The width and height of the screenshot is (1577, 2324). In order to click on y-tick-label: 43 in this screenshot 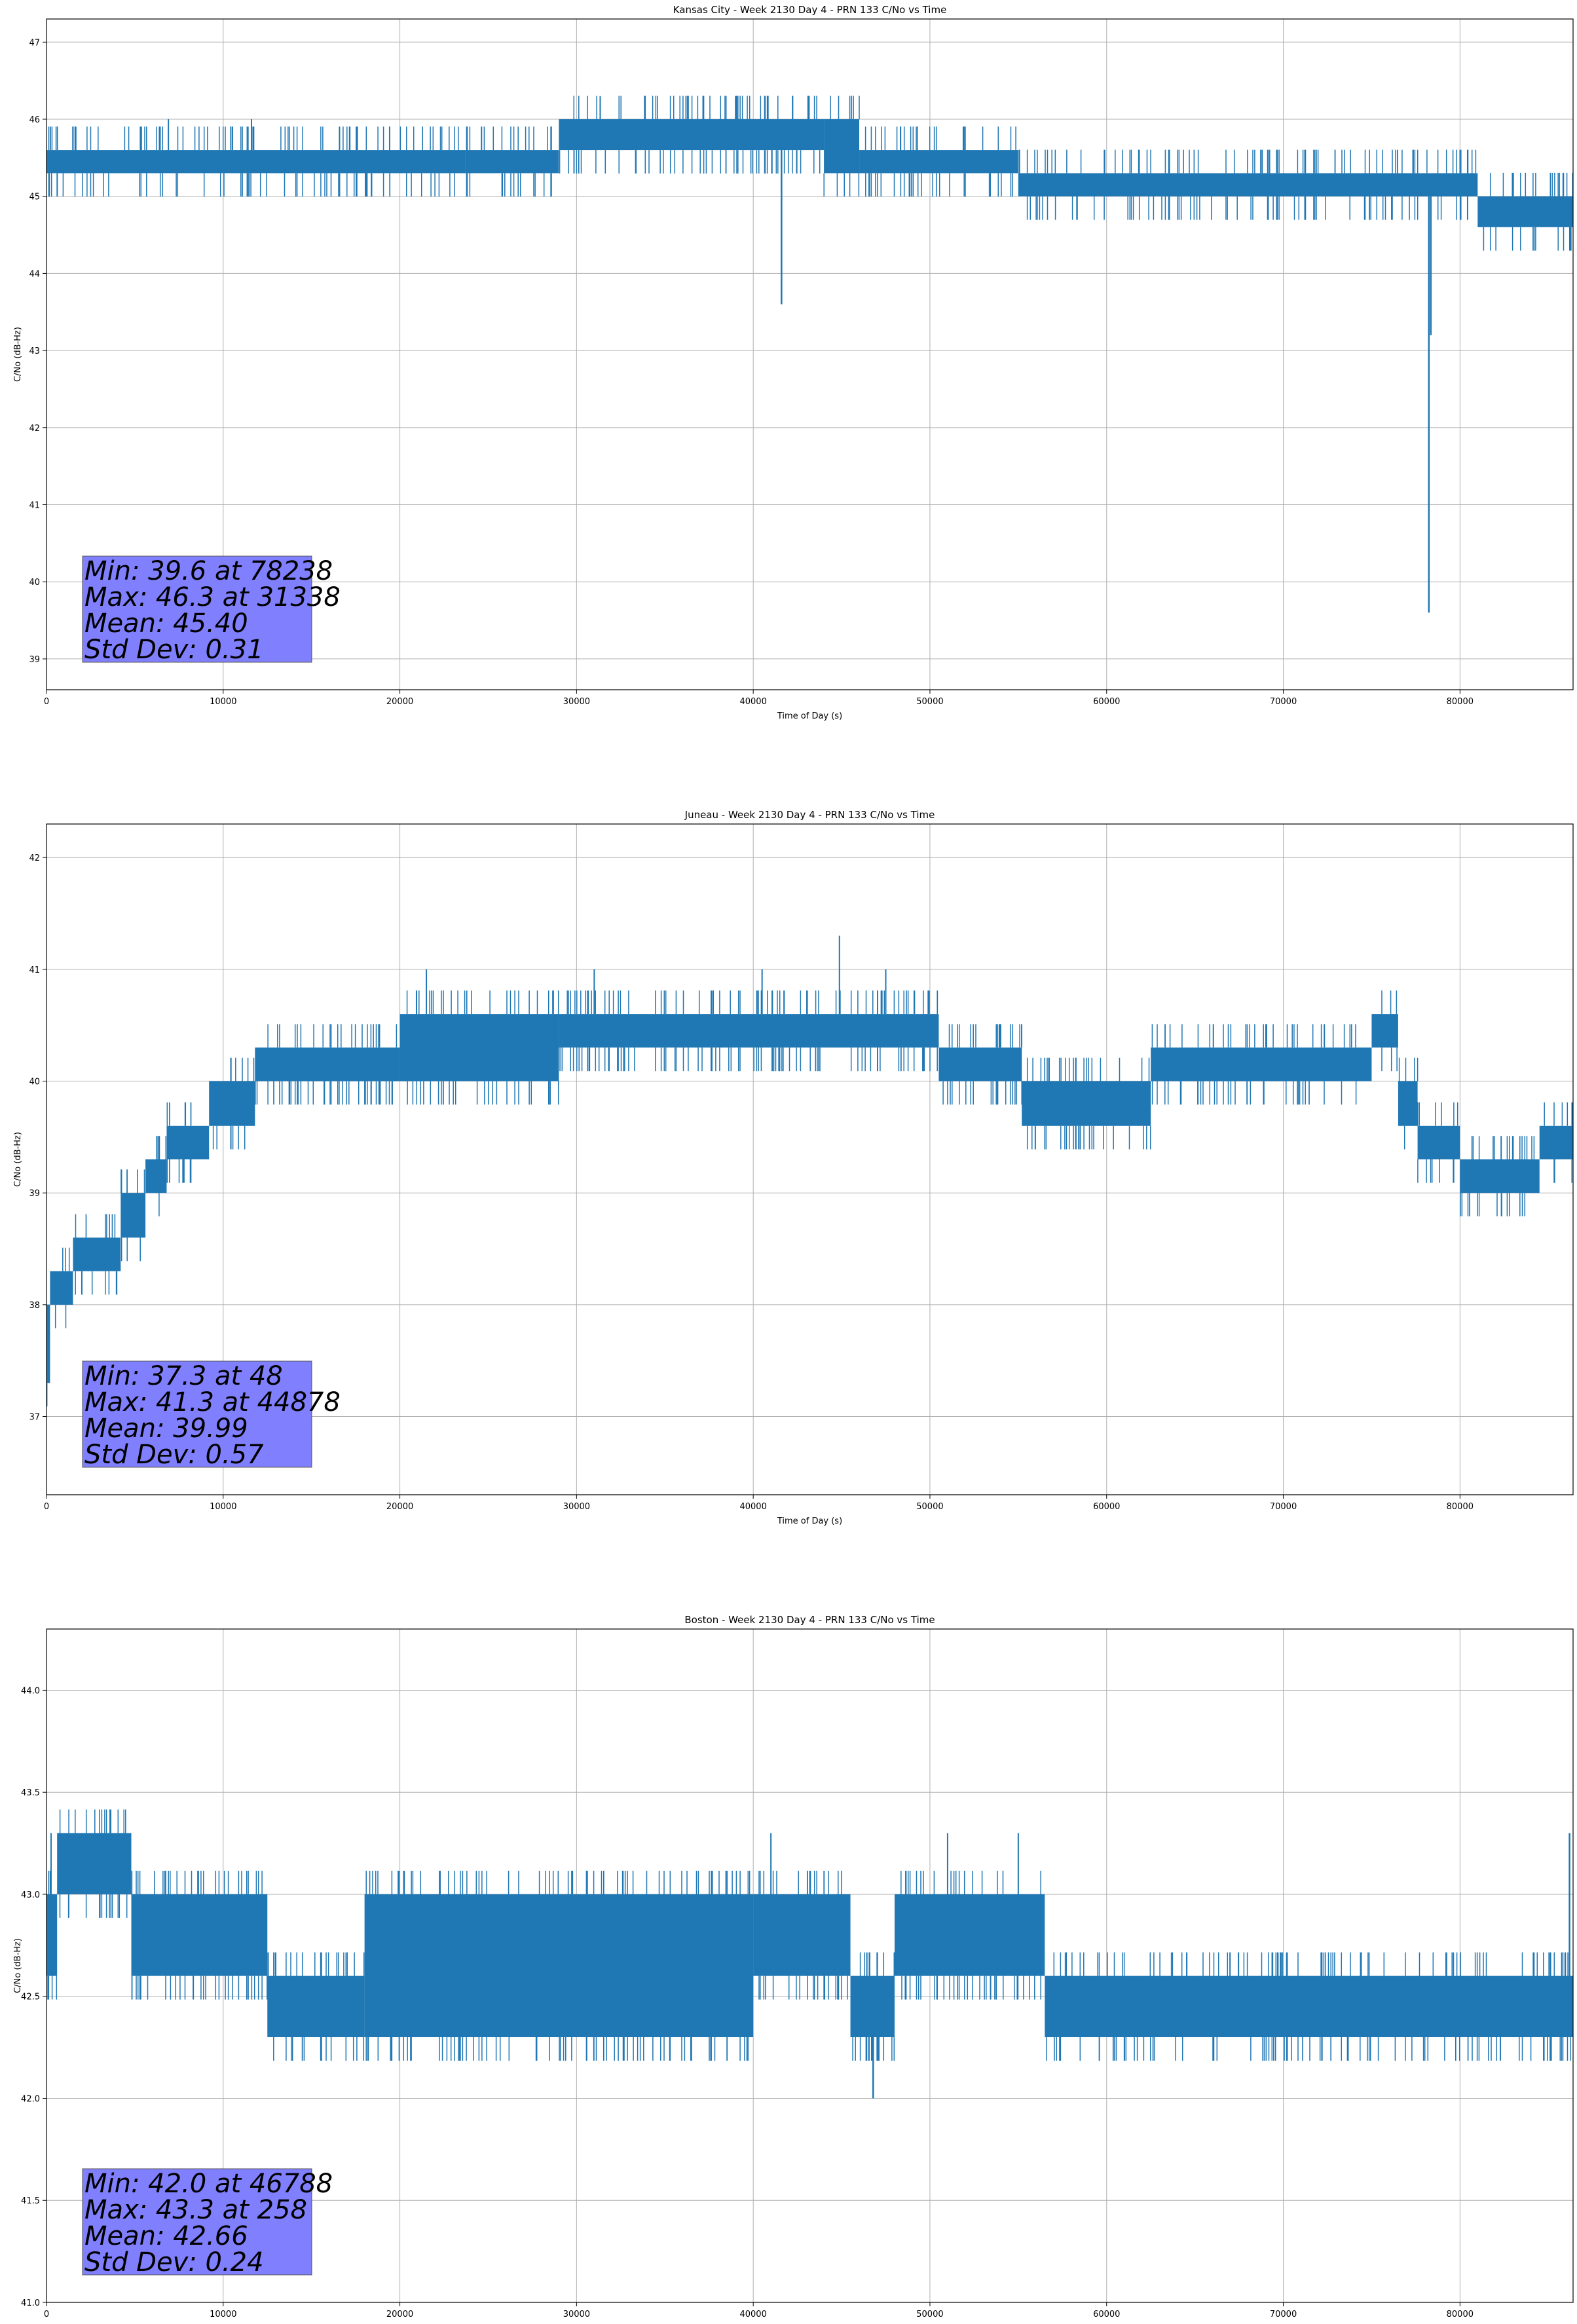, I will do `click(34, 351)`.